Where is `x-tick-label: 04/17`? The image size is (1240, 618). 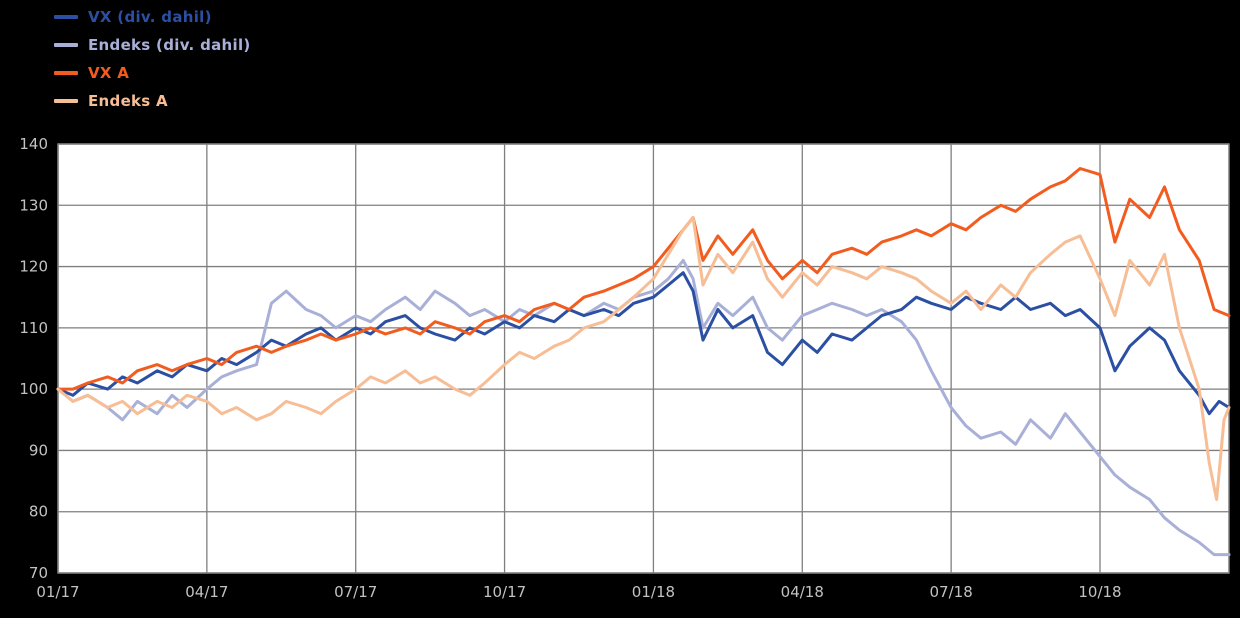
x-tick-label: 04/17 is located at coordinates (206, 592).